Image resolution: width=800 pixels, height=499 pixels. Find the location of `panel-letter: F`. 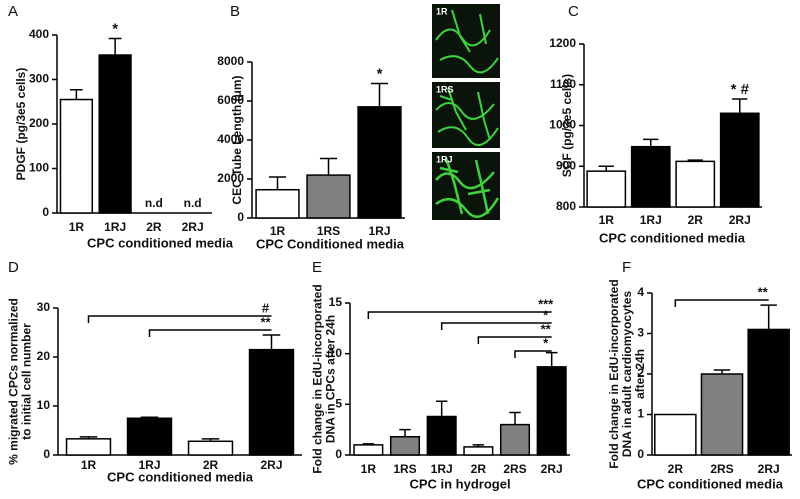

panel-letter: F is located at coordinates (626, 267).